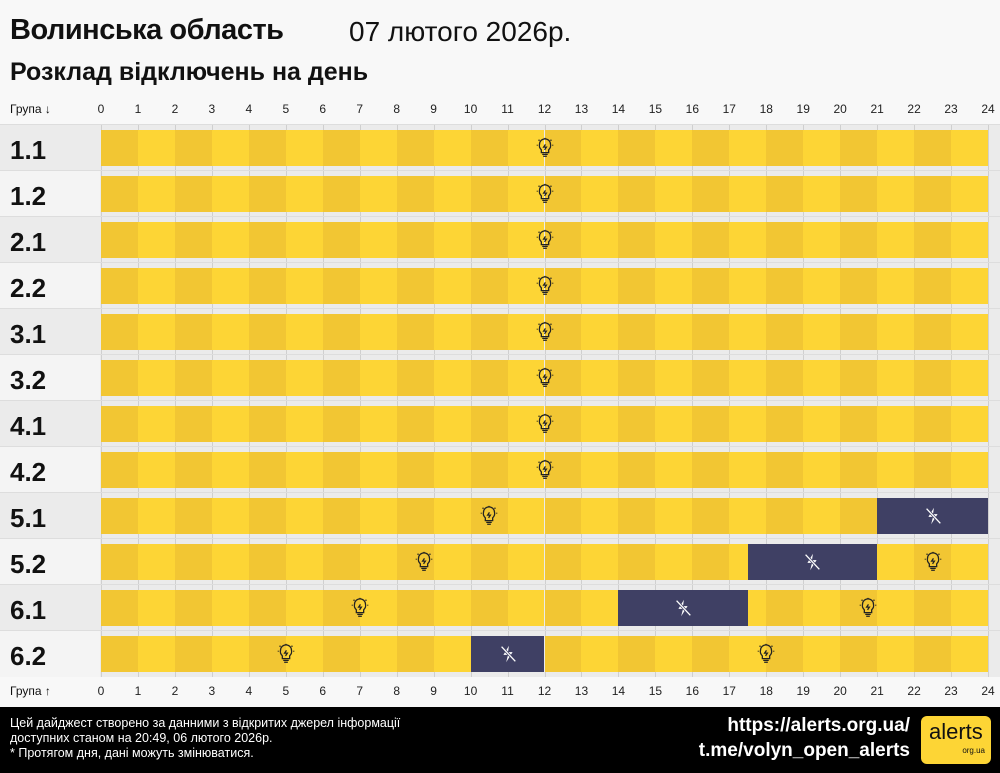  What do you see at coordinates (655, 691) in the screenshot?
I see `x-tick-label: 15` at bounding box center [655, 691].